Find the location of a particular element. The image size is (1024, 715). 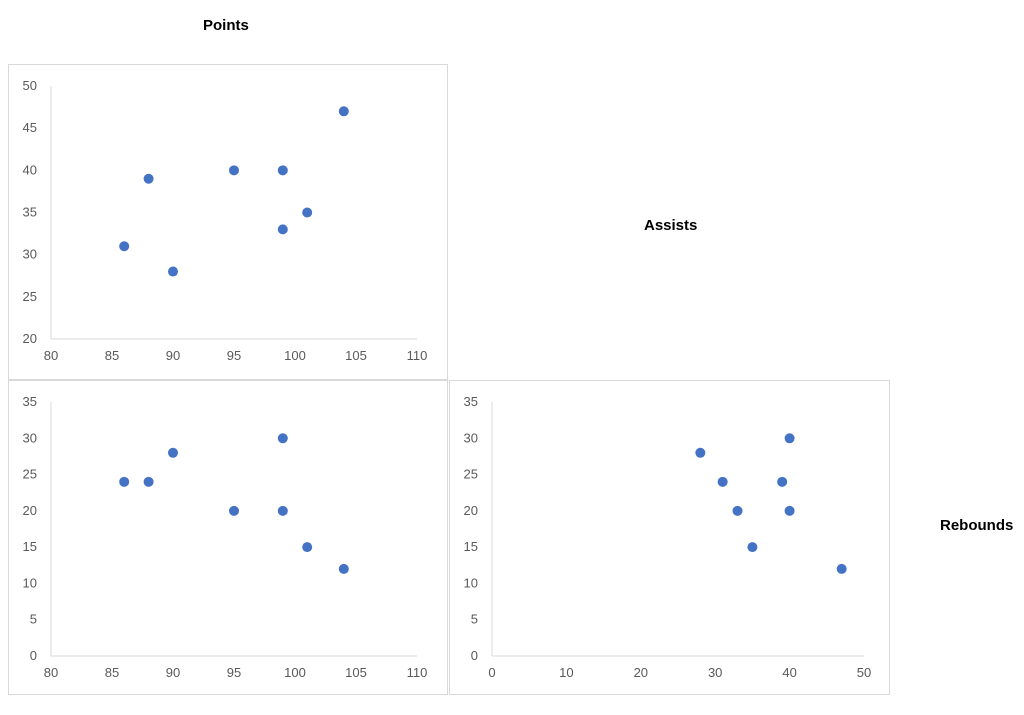

x-tick-label: 10 is located at coordinates (566, 672).